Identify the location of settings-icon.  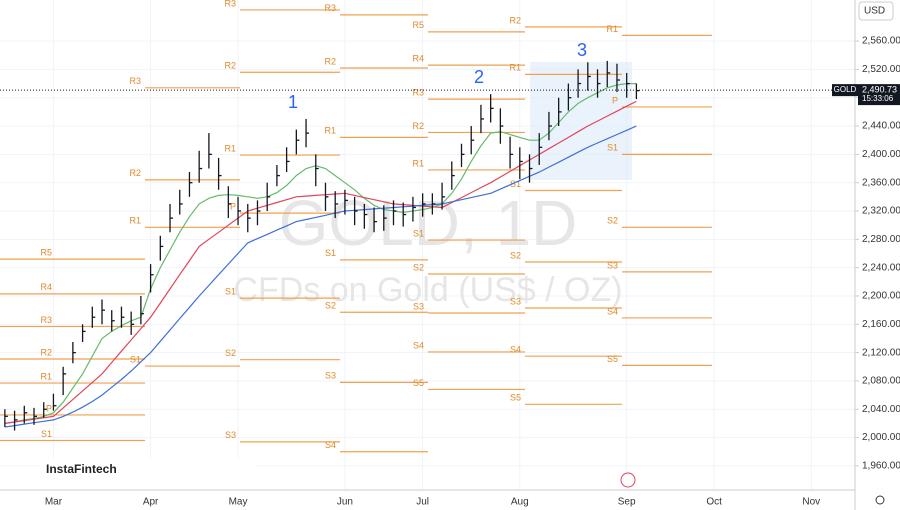
(880, 500).